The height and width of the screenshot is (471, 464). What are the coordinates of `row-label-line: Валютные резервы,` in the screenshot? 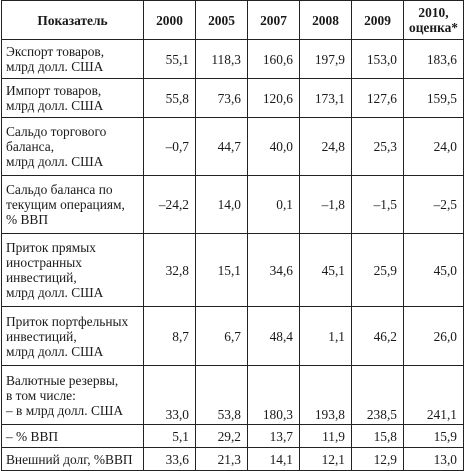 It's located at (62, 380).